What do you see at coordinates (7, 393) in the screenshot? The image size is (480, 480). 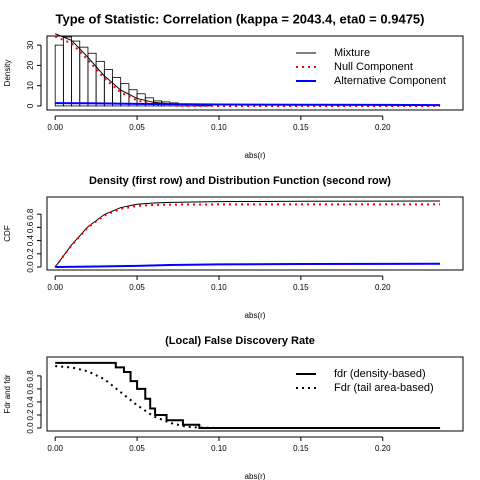 I see `y-axis-label: Fdr and fdr` at bounding box center [7, 393].